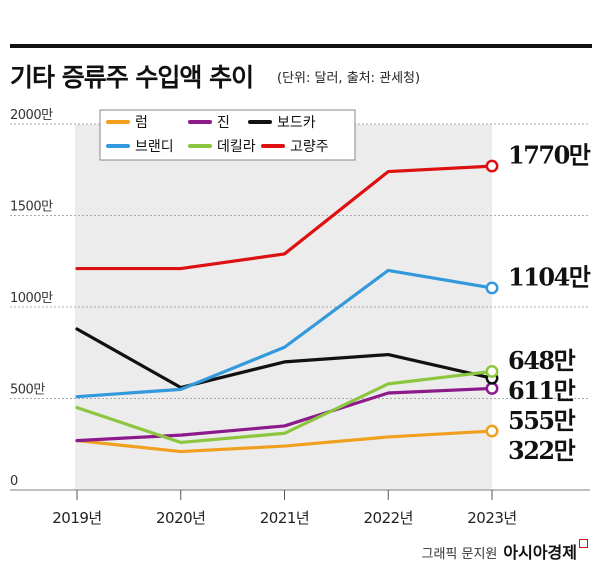 The width and height of the screenshot is (600, 573). What do you see at coordinates (141, 123) in the screenshot?
I see `legend-label: 럼` at bounding box center [141, 123].